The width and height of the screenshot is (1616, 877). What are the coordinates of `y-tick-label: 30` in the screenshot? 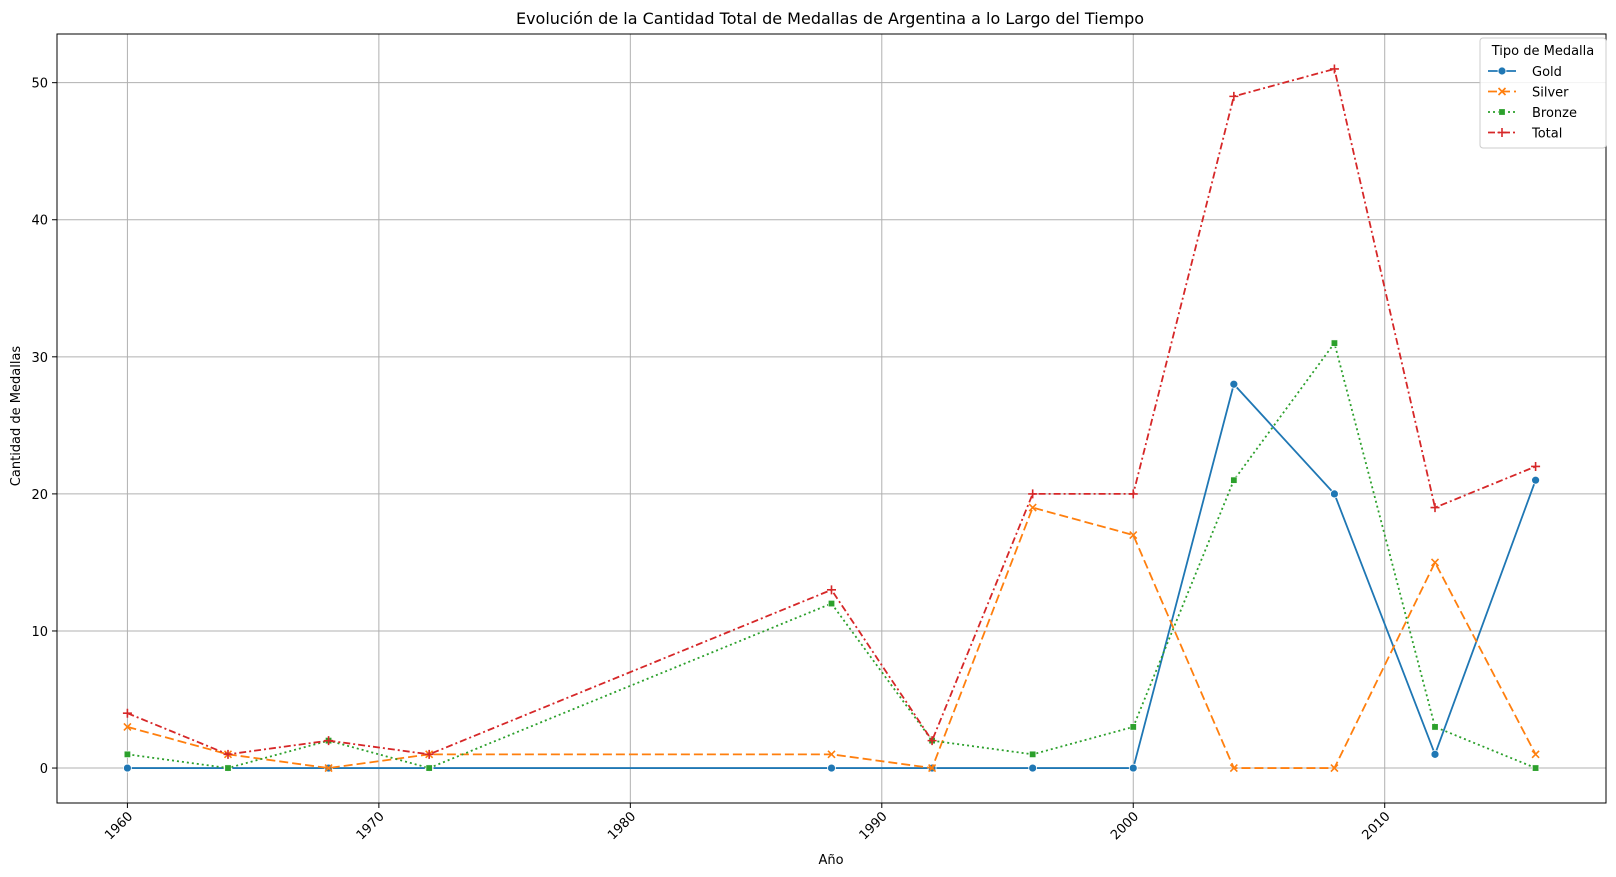 It's located at (39, 358).